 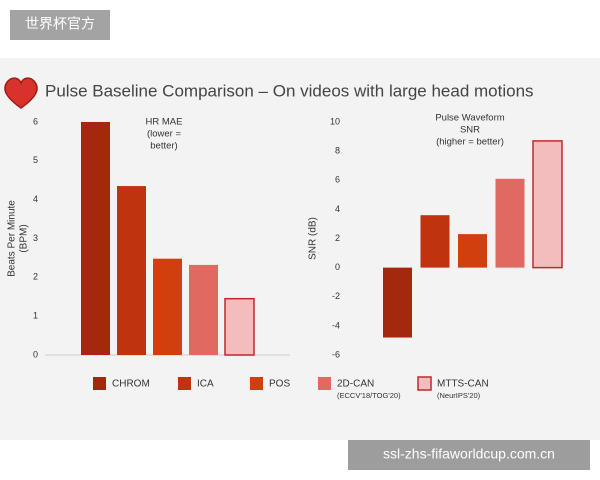 I want to click on legend-label: 2D-CAN, so click(x=355, y=384).